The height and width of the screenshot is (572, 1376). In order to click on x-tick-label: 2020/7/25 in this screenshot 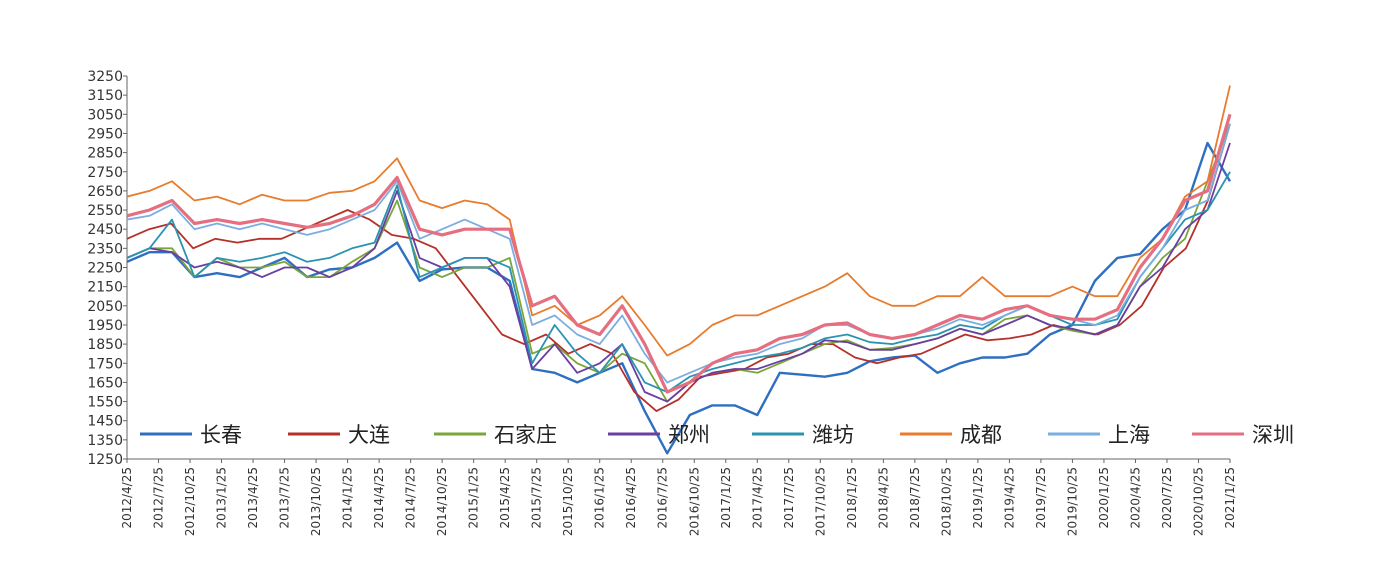, I will do `click(1167, 498)`.